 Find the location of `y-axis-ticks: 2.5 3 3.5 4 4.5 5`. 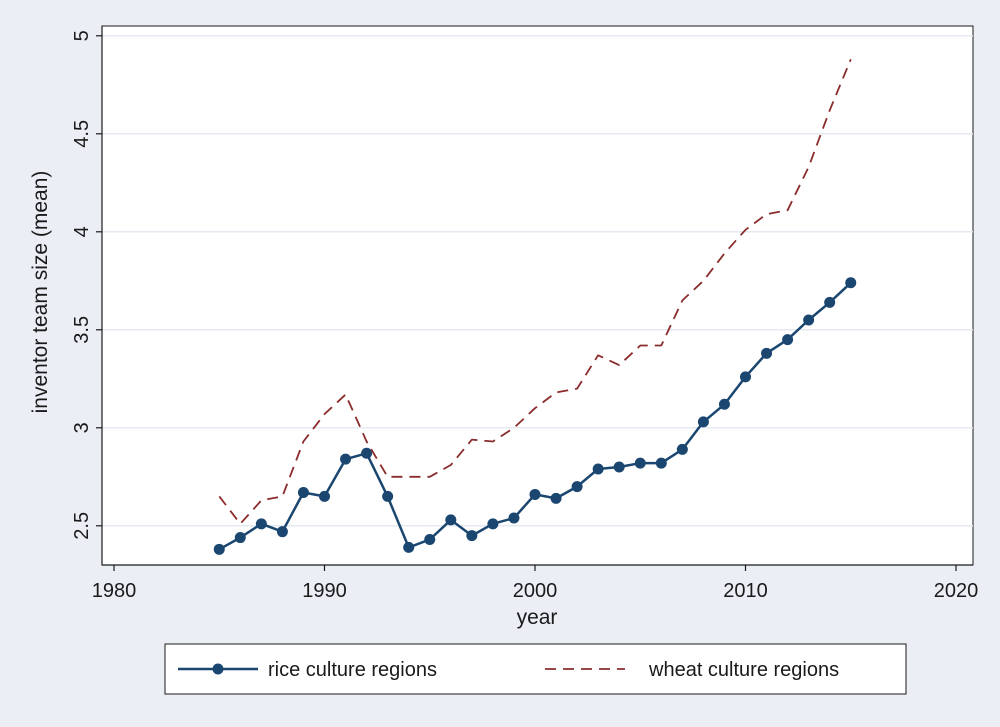

y-axis-ticks: 2.5 3 3.5 4 4.5 5 is located at coordinates (86, 285).